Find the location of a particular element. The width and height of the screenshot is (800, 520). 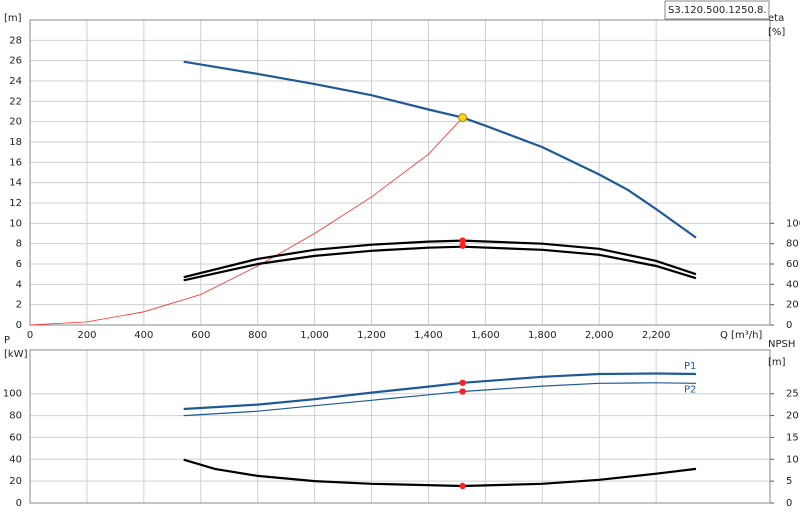

x-tick-label: 800 is located at coordinates (257, 335).